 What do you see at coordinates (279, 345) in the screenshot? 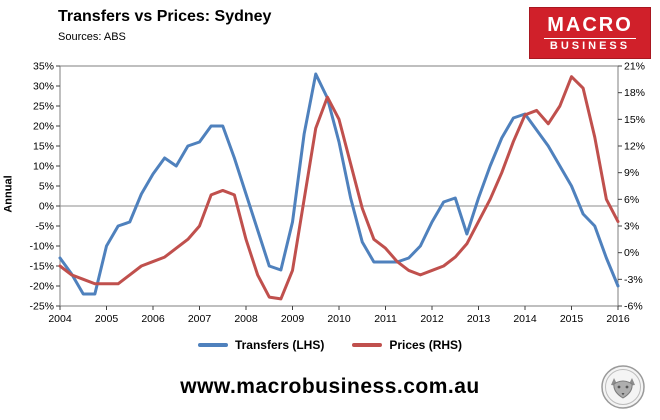
I see `legend-label-transfers: Transfers (LHS)` at bounding box center [279, 345].